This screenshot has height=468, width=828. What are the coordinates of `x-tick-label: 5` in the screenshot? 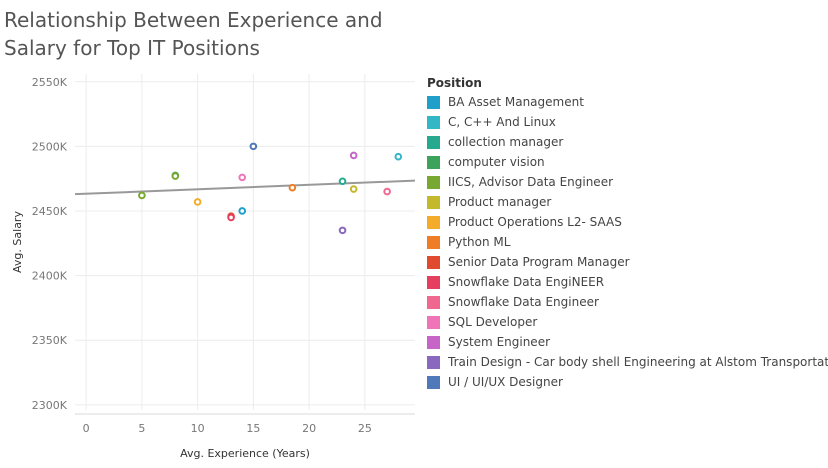 It's located at (141, 428).